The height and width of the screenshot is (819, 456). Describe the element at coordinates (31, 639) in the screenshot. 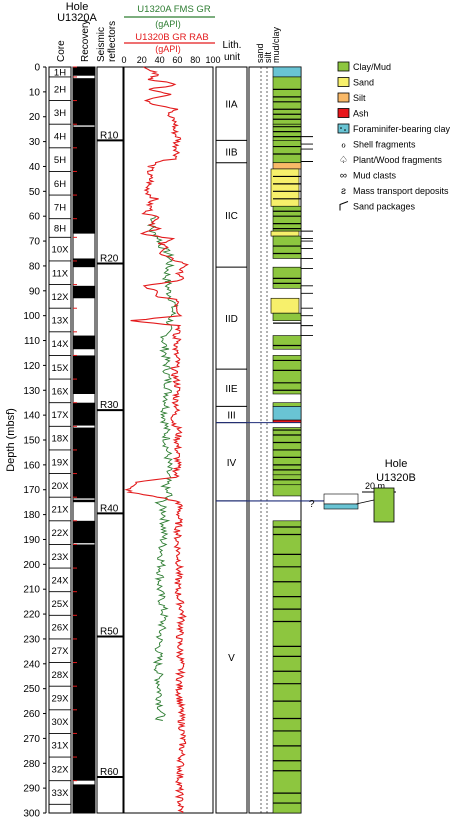

I see `depth-tick-label: 230` at that location.